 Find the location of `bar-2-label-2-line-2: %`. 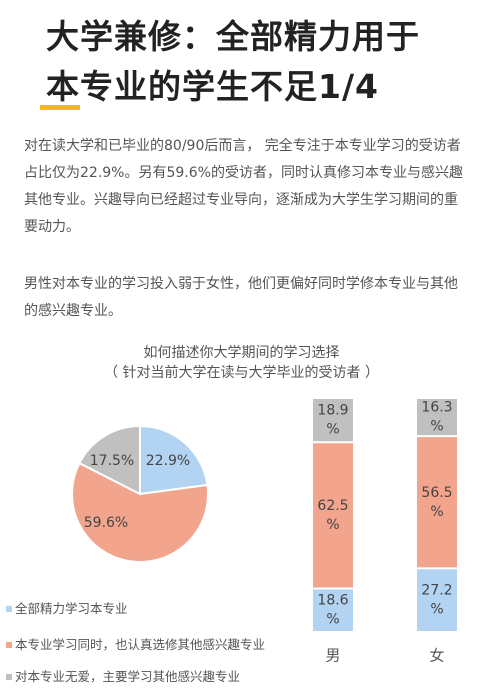

bar-2-label-2-line-2: % is located at coordinates (436, 512).